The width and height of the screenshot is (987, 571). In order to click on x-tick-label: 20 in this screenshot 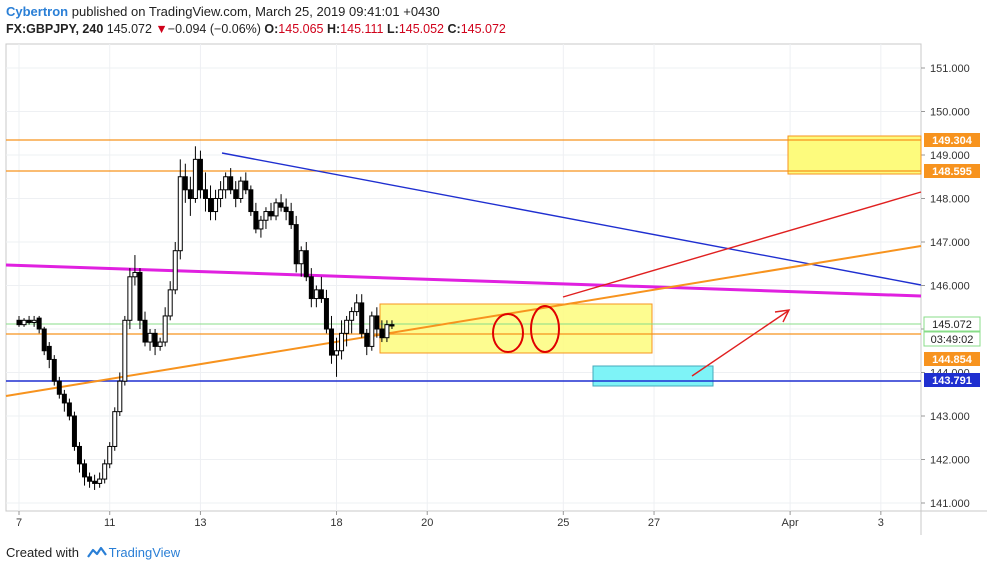, I will do `click(427, 523)`.